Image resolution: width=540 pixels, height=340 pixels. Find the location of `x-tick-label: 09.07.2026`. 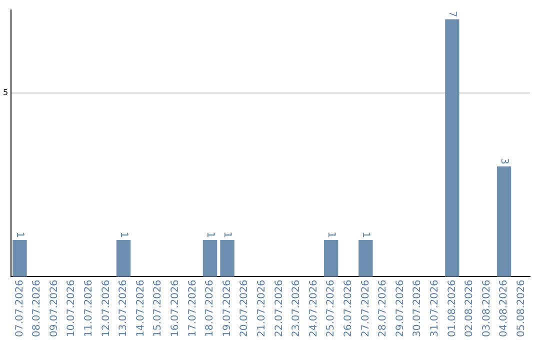

x-tick-label: 09.07.2026 is located at coordinates (54, 309).